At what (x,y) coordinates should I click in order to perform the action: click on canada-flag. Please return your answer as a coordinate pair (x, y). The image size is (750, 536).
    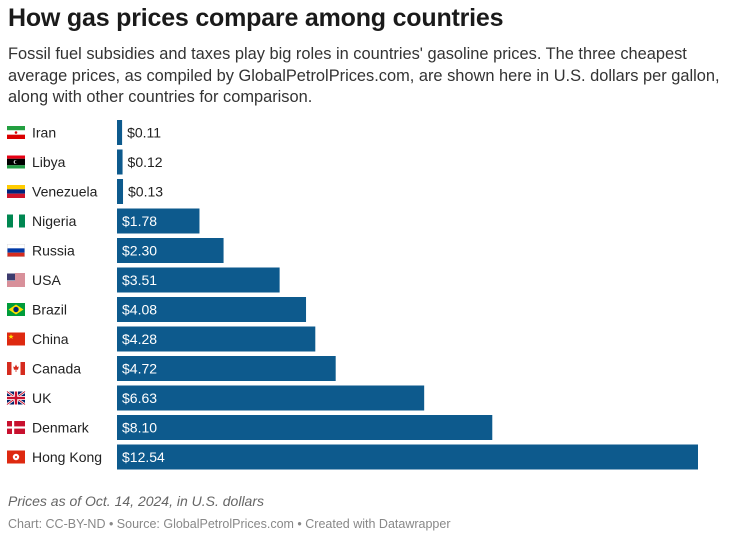
    Looking at the image, I should click on (16, 368).